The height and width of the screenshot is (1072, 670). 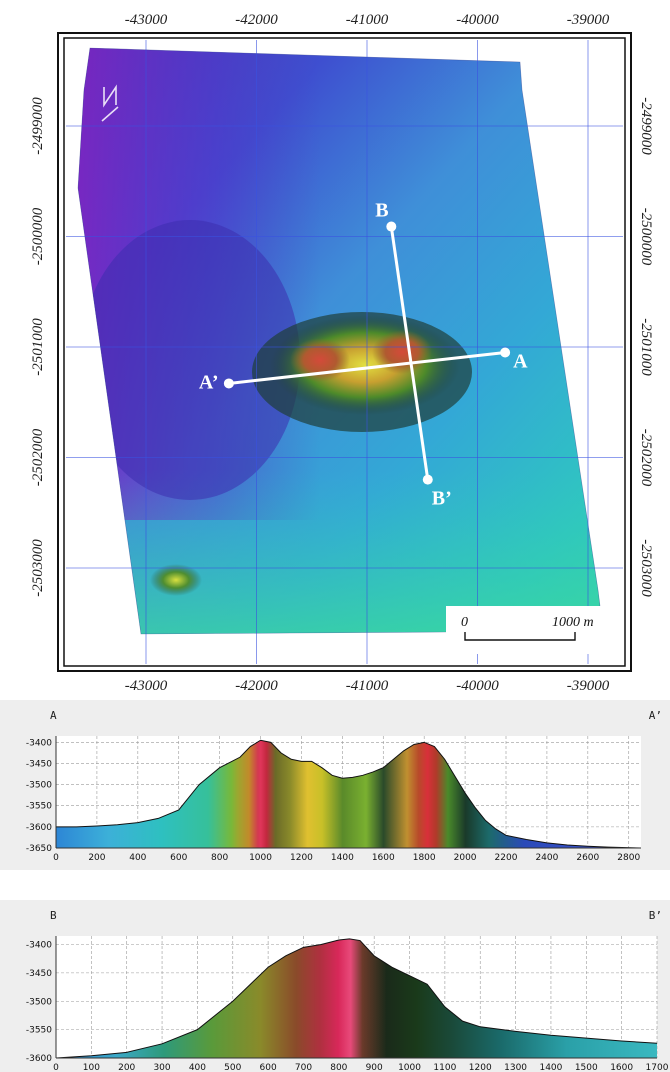 I want to click on x-tick-label: 2800, so click(x=628, y=858).